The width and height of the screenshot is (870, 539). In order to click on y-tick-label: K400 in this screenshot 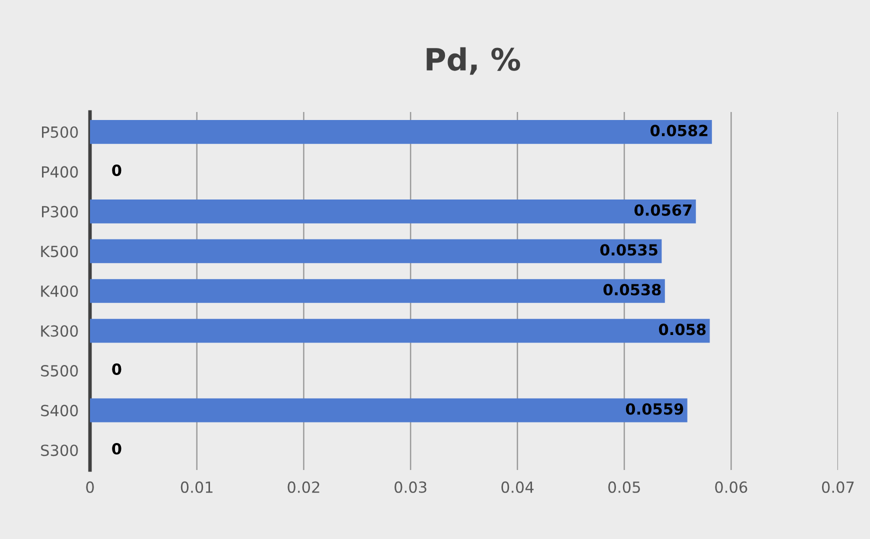, I will do `click(59, 291)`.